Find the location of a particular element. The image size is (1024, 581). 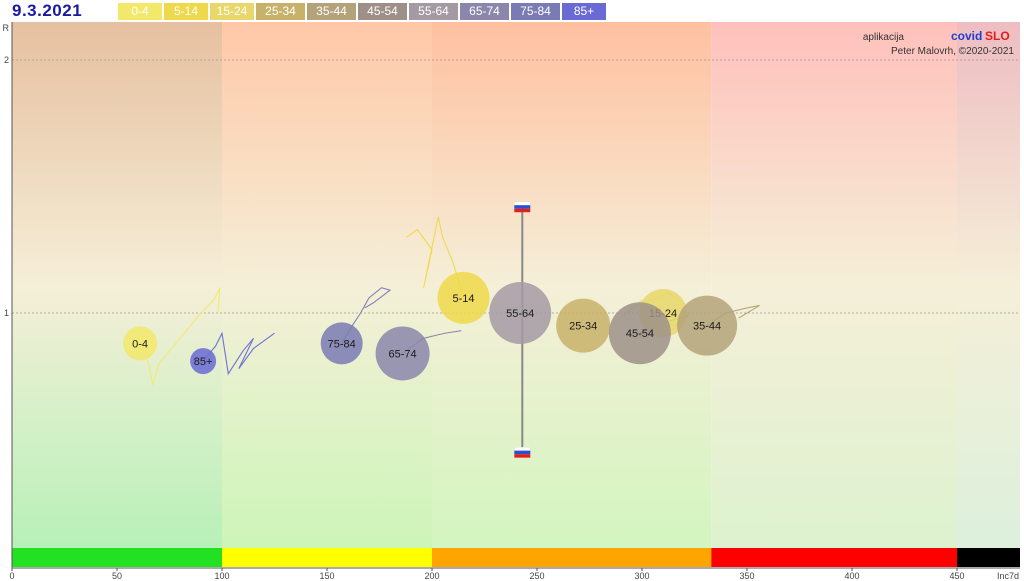

x-tick-label-350: 350 is located at coordinates (746, 576).